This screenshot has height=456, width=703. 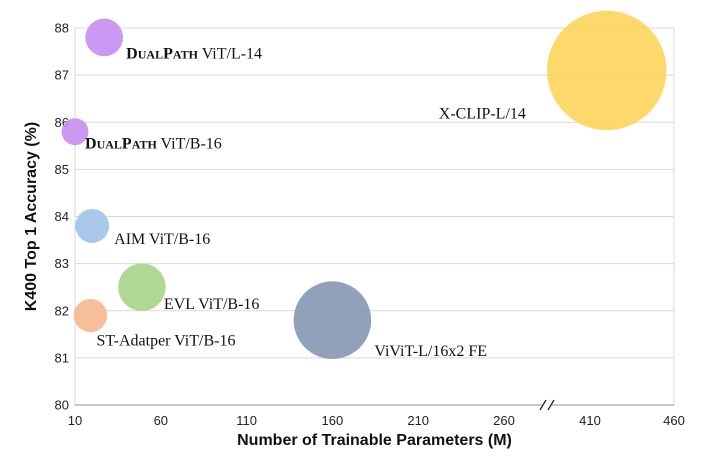 I want to click on y-tick-label: 88, so click(x=62, y=28).